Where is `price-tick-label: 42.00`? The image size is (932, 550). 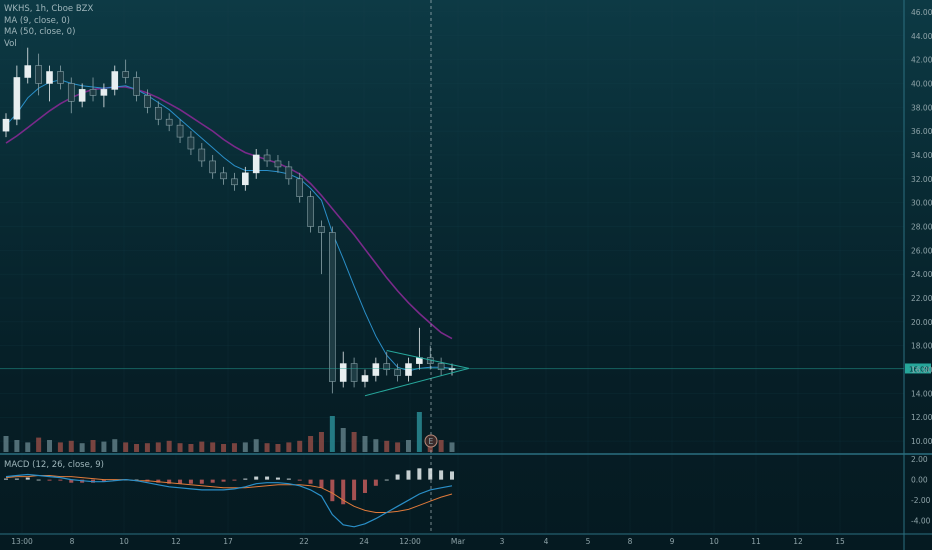
price-tick-label: 42.00 is located at coordinates (921, 60).